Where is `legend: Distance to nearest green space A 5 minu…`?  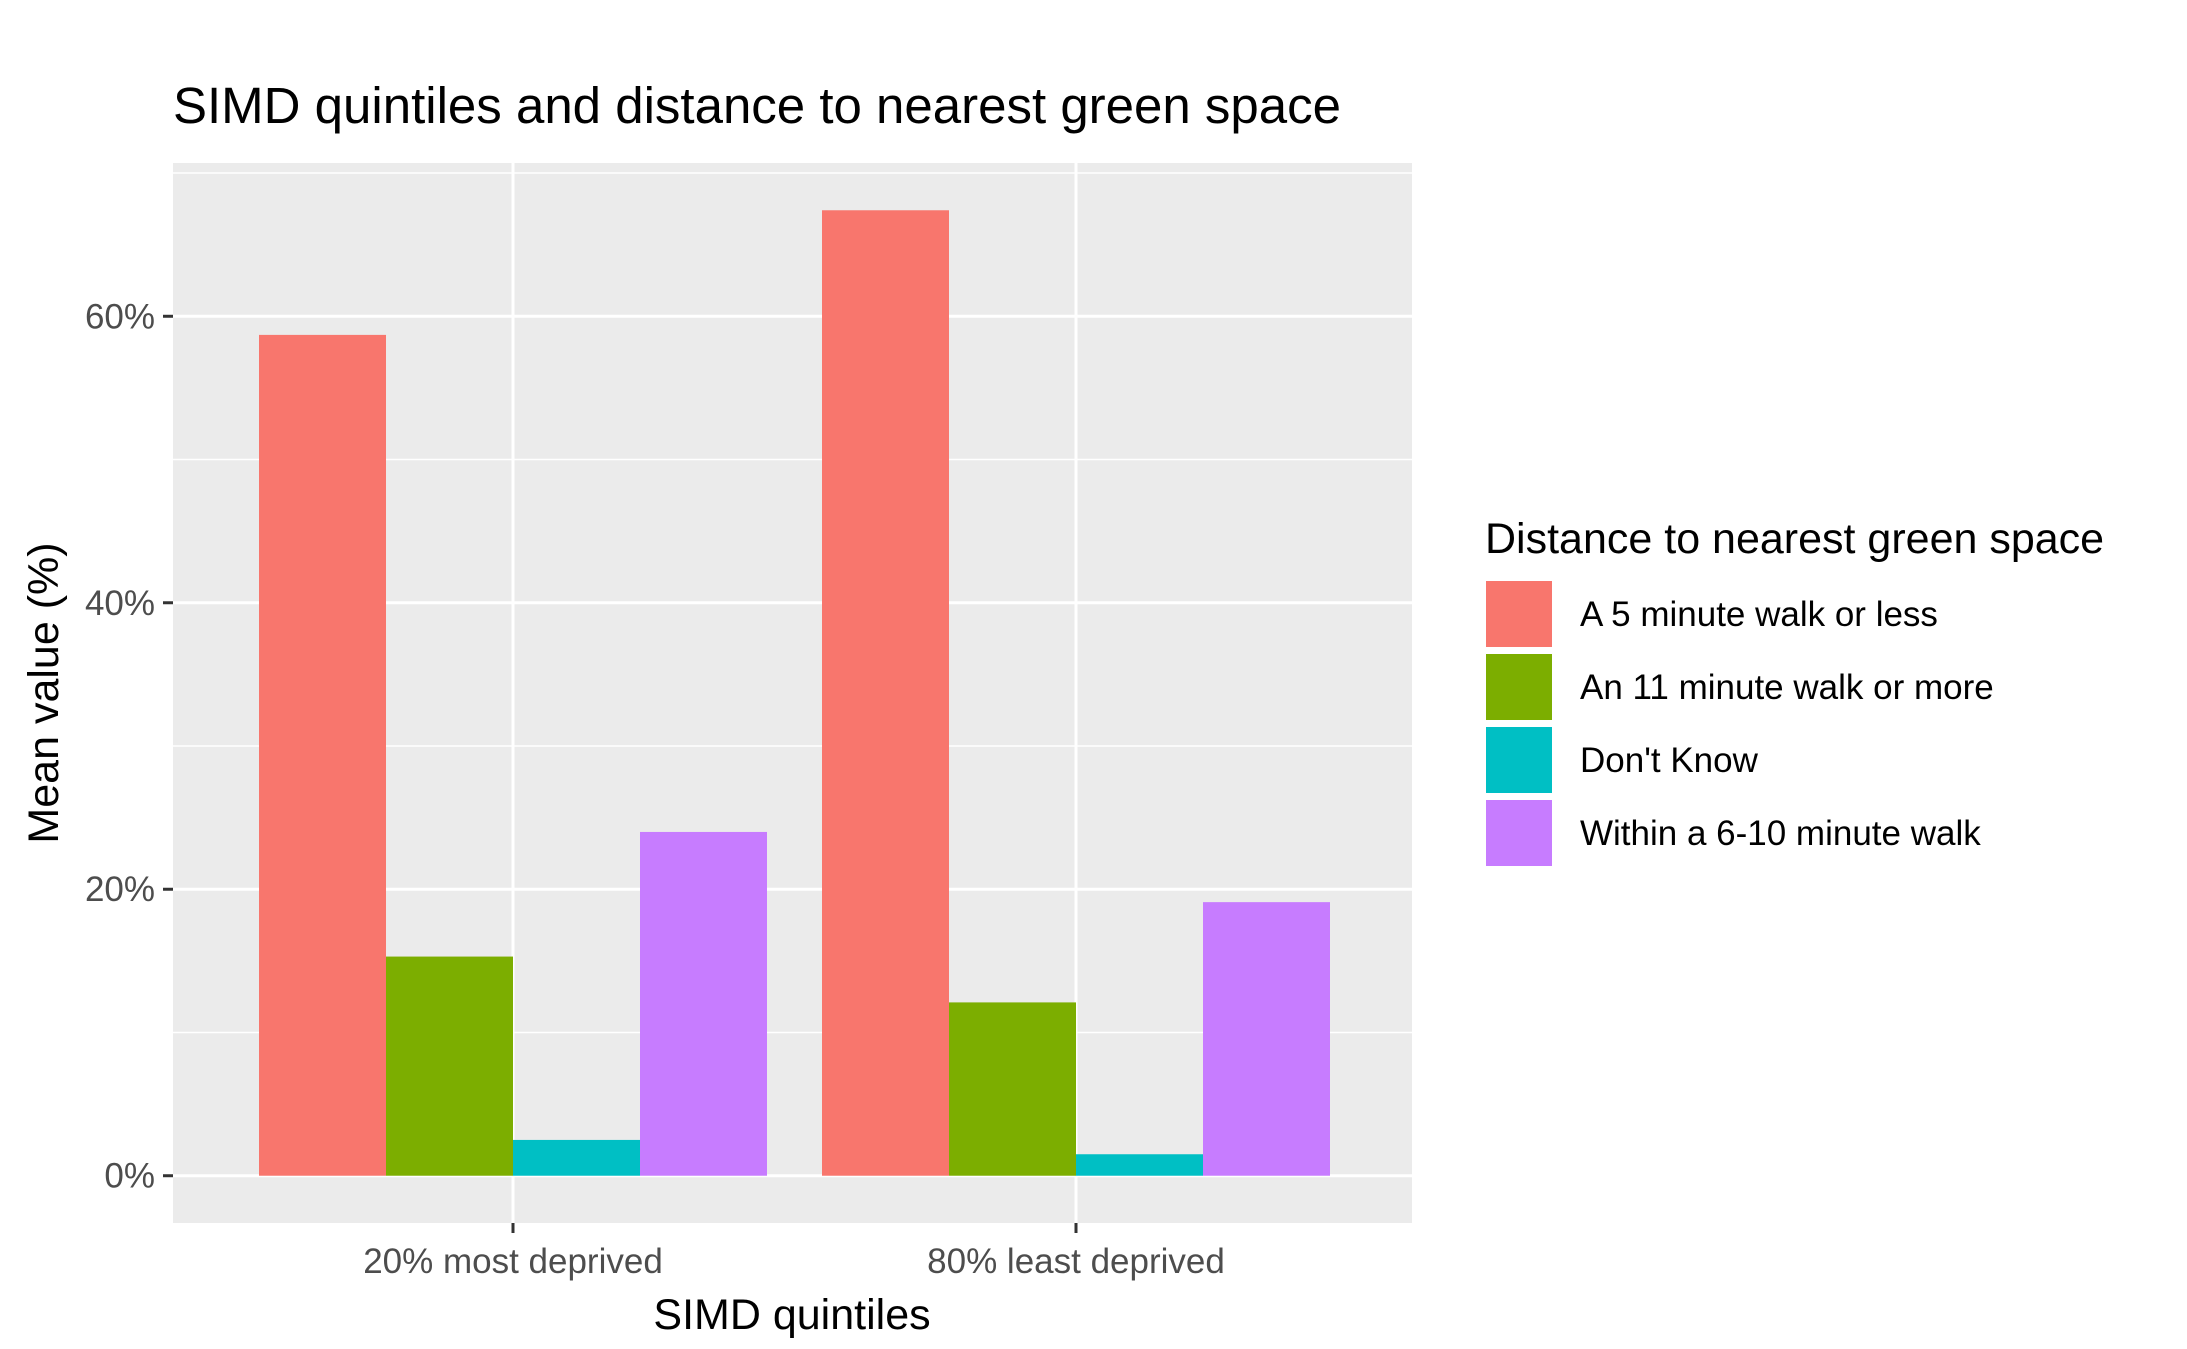 legend: Distance to nearest green space A 5 minu… is located at coordinates (1794, 691).